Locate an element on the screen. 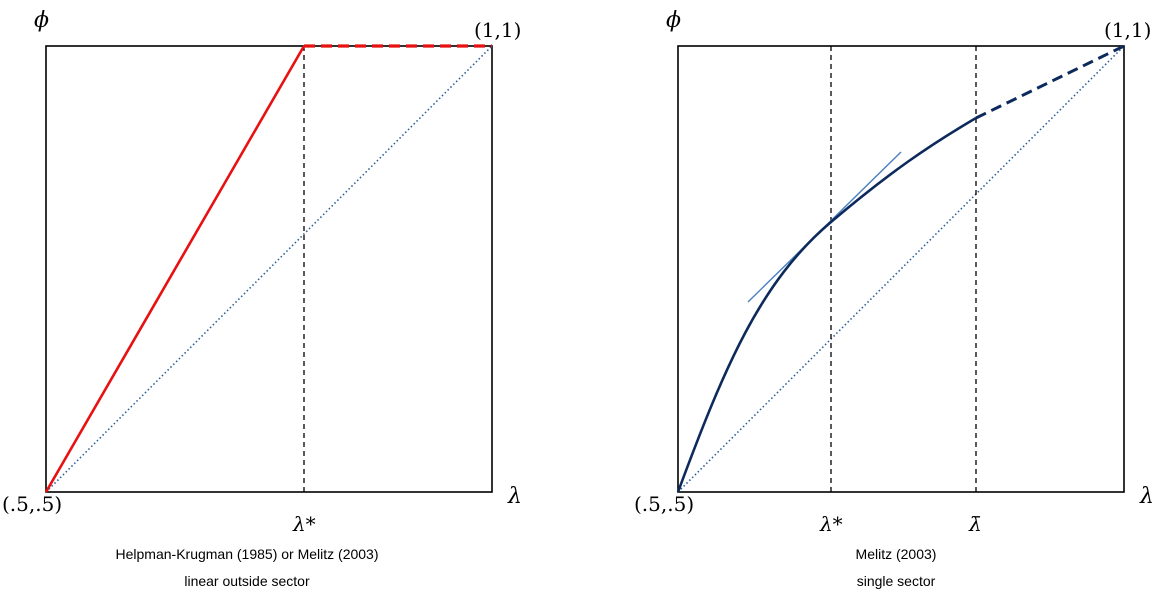 This screenshot has height=594, width=1169. right-x-axis-label: λ is located at coordinates (1146, 496).